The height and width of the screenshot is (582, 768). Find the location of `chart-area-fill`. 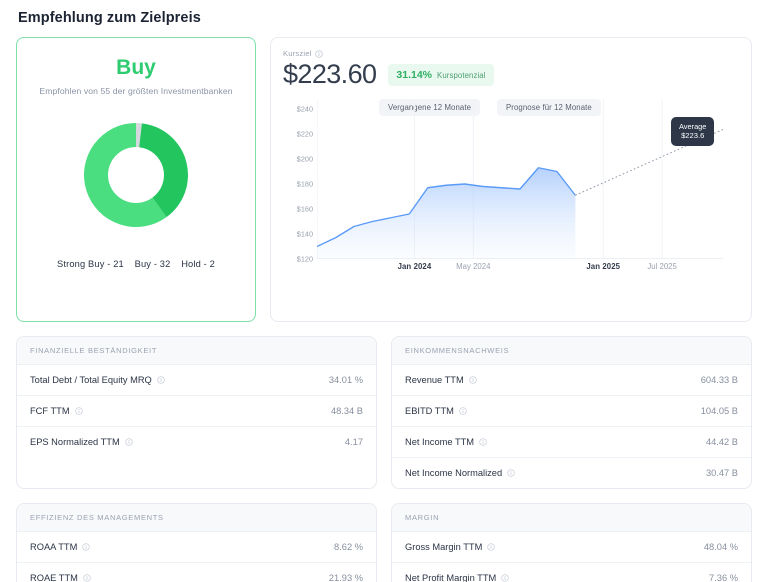

chart-area-fill is located at coordinates (446, 213).